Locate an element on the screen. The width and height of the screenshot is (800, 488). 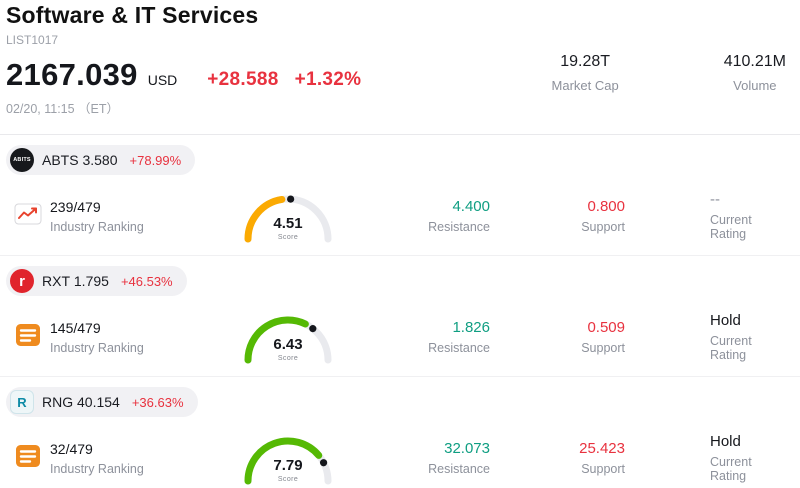
support-value: 25.423 is located at coordinates (602, 448).